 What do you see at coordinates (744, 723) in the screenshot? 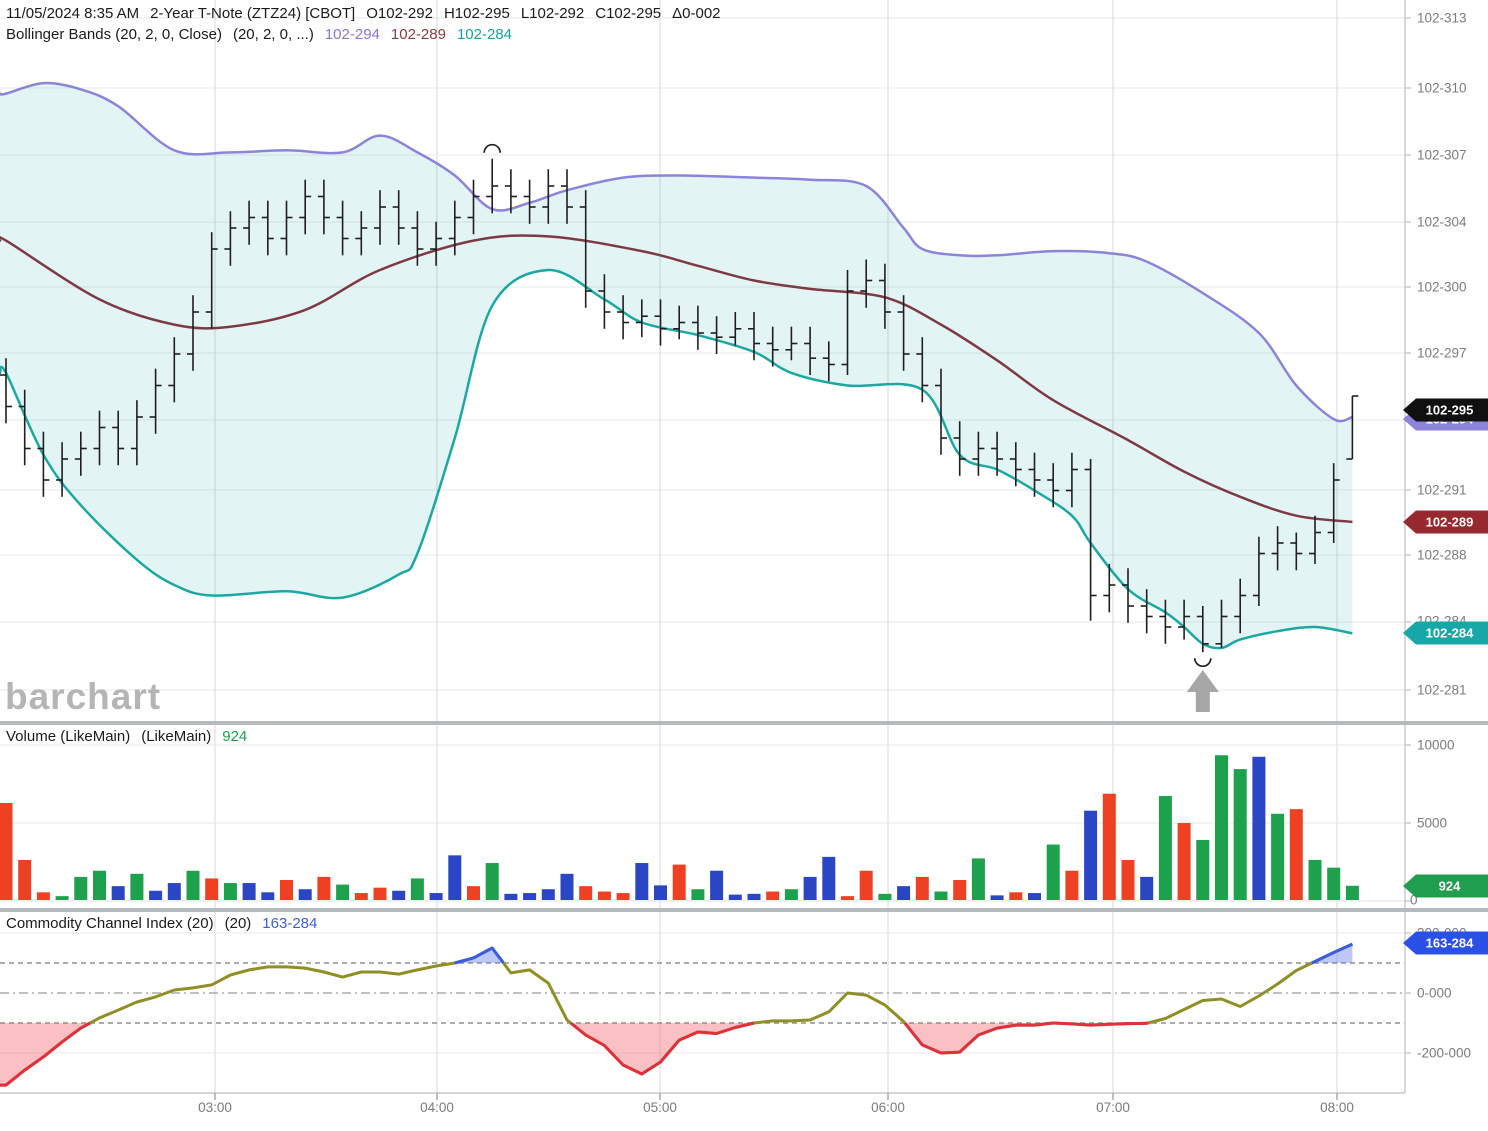
I see `panel-divider` at bounding box center [744, 723].